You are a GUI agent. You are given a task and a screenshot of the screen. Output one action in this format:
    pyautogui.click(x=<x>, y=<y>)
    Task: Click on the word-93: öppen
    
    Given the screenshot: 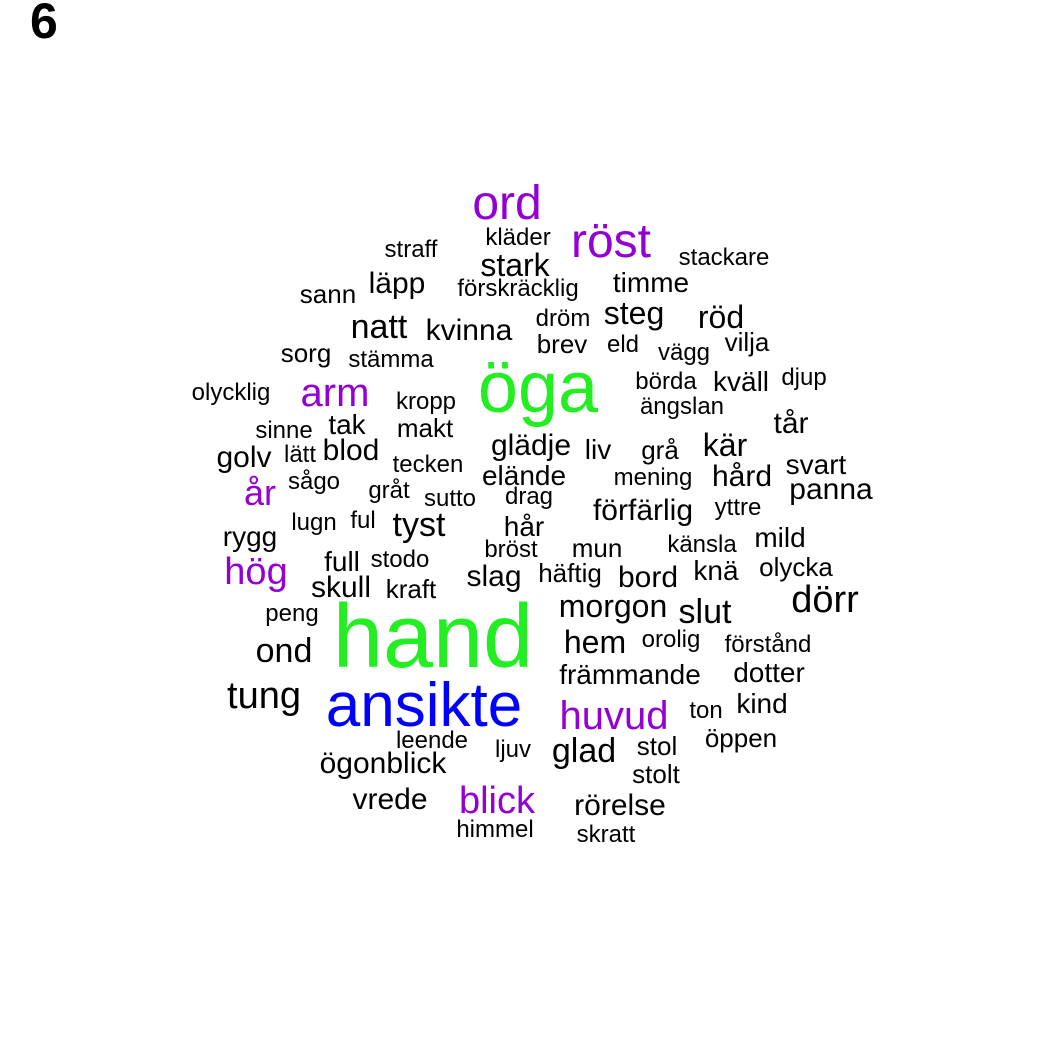 What is the action you would take?
    pyautogui.click(x=741, y=738)
    